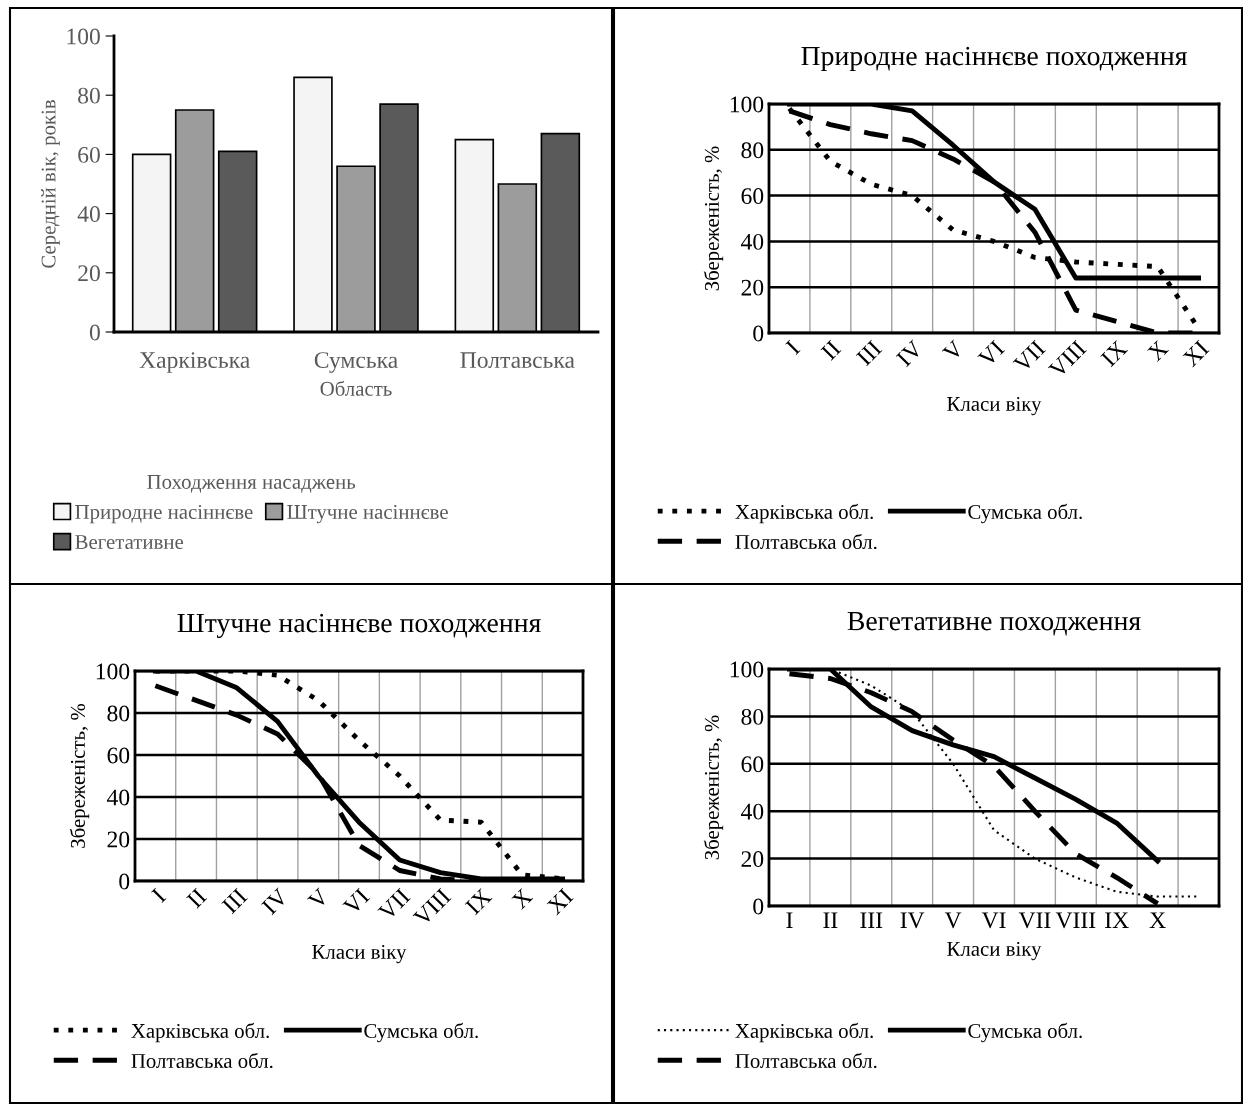 This screenshot has height=1104, width=1243. I want to click on legend-label: Природне насіннєве, so click(164, 514).